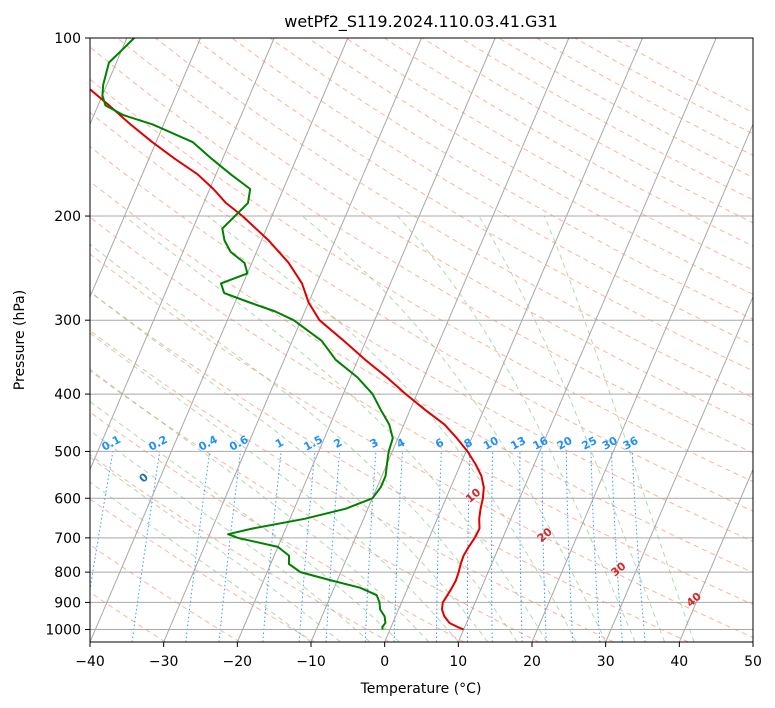 The height and width of the screenshot is (708, 775). Describe the element at coordinates (384, 662) in the screenshot. I see `x-tick-label: 0` at that location.